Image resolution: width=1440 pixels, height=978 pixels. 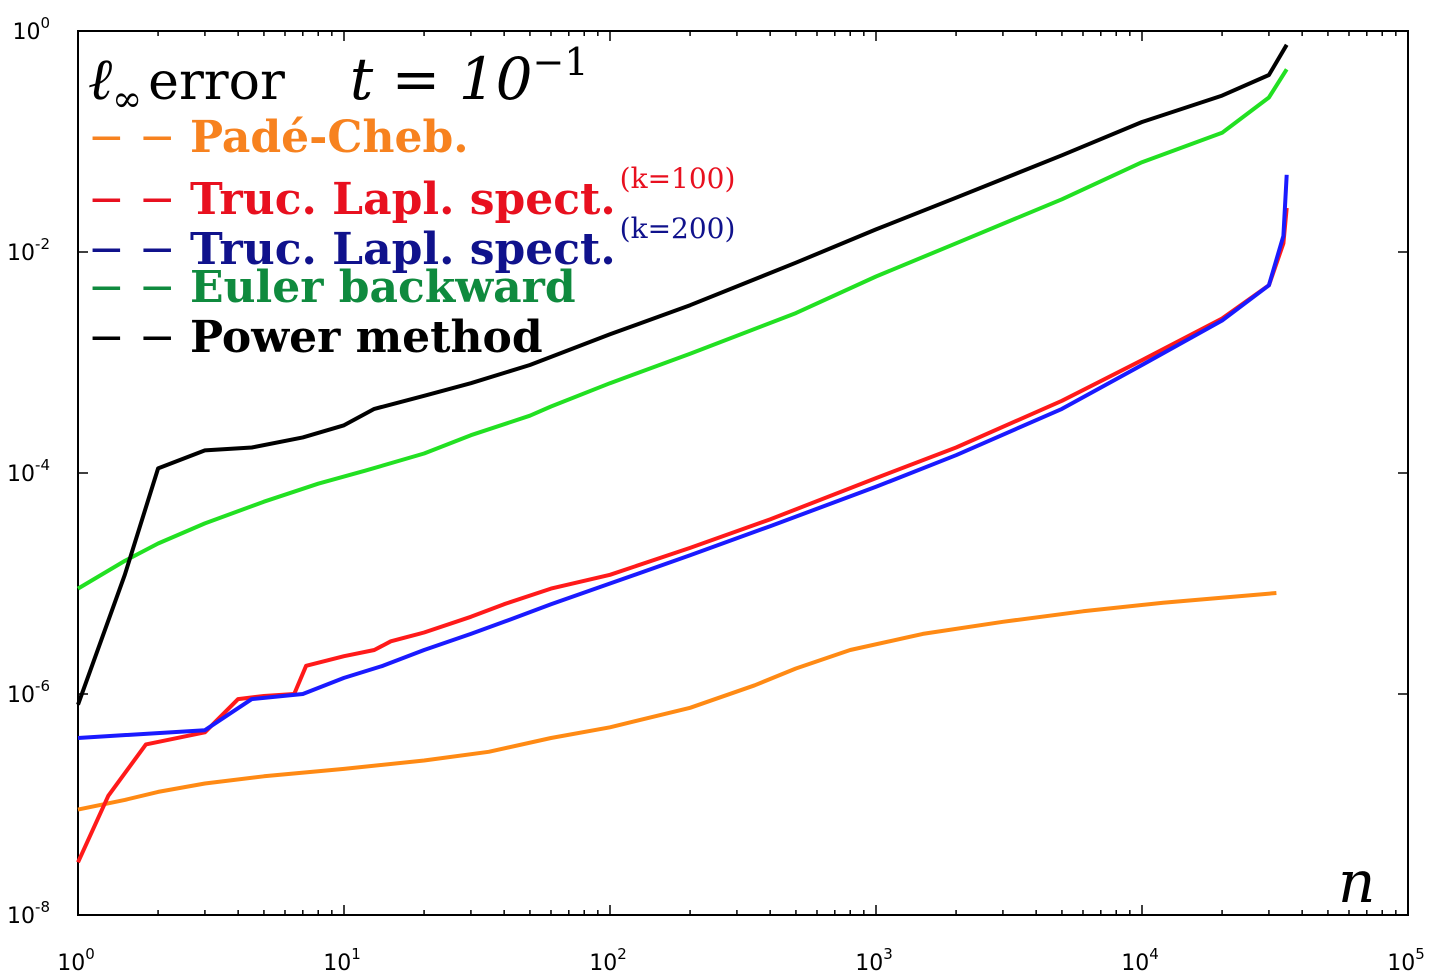 What do you see at coordinates (383, 287) in the screenshot?
I see `legend-label: Euler backward` at bounding box center [383, 287].